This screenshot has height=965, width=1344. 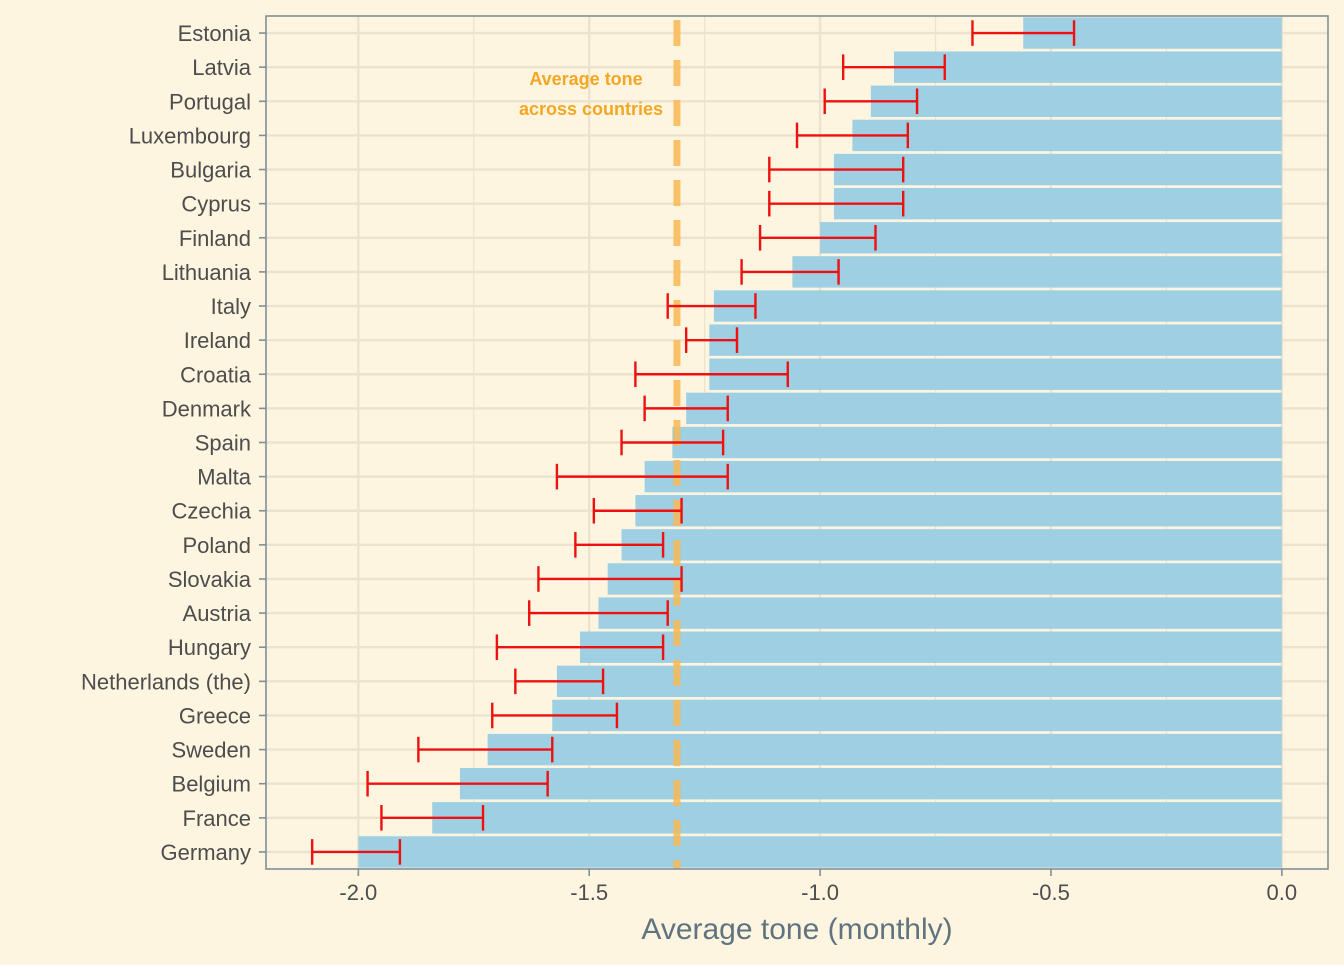 I want to click on bar-lithuania, so click(x=1037, y=272).